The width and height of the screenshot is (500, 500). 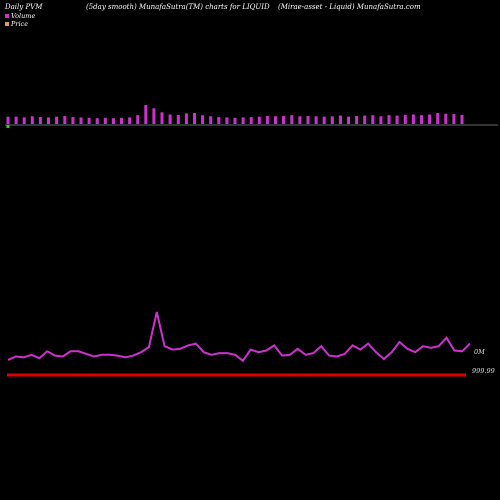 What do you see at coordinates (483, 371) in the screenshot?
I see `price-axis-label-bottom: 999.99` at bounding box center [483, 371].